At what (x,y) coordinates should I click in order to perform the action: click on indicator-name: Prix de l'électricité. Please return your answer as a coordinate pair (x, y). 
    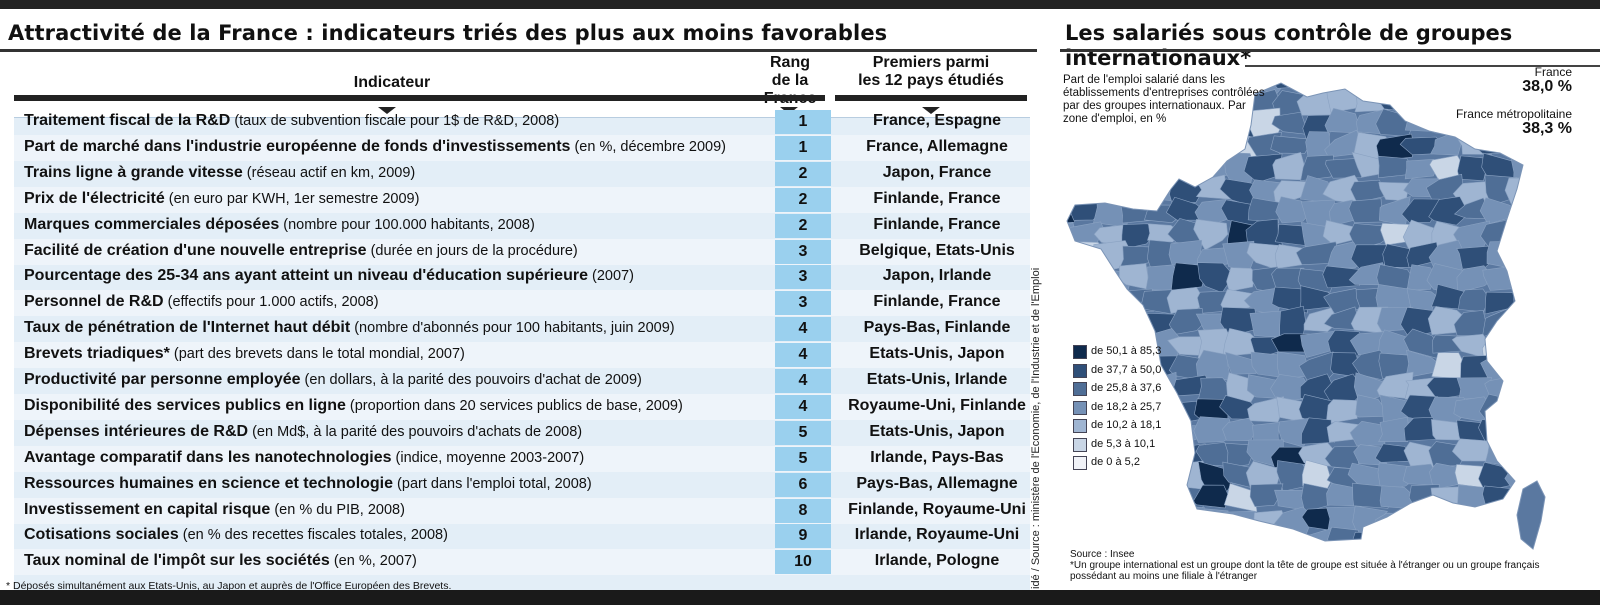
    Looking at the image, I should click on (94, 198).